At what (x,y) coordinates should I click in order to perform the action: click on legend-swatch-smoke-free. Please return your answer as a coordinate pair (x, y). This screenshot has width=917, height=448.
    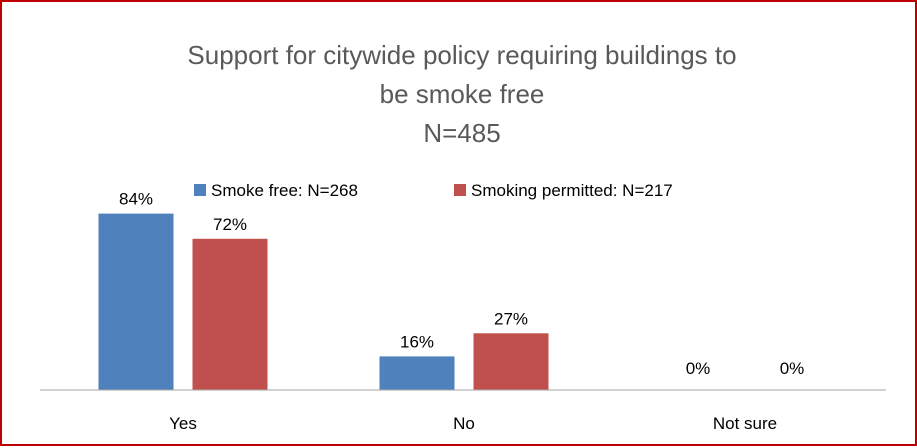
    Looking at the image, I should click on (200, 190).